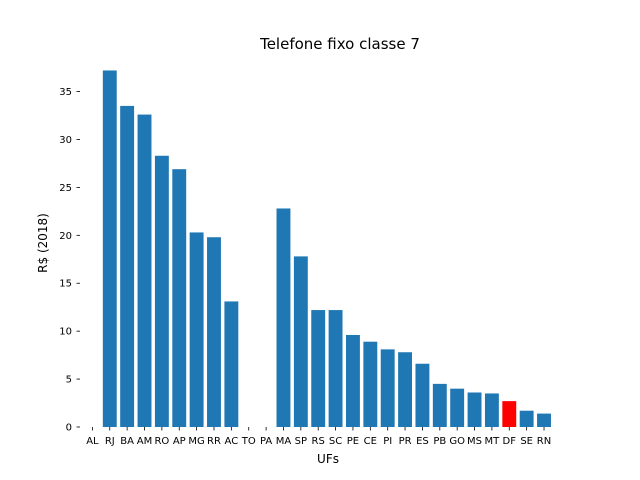 Image resolution: width=640 pixels, height=480 pixels. I want to click on bar-se, so click(526, 418).